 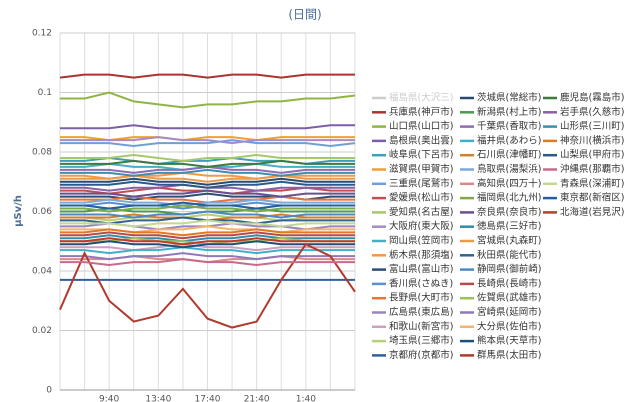 What do you see at coordinates (421, 341) in the screenshot?
I see `legend-label: 埼玉県(三郷市)` at bounding box center [421, 341].